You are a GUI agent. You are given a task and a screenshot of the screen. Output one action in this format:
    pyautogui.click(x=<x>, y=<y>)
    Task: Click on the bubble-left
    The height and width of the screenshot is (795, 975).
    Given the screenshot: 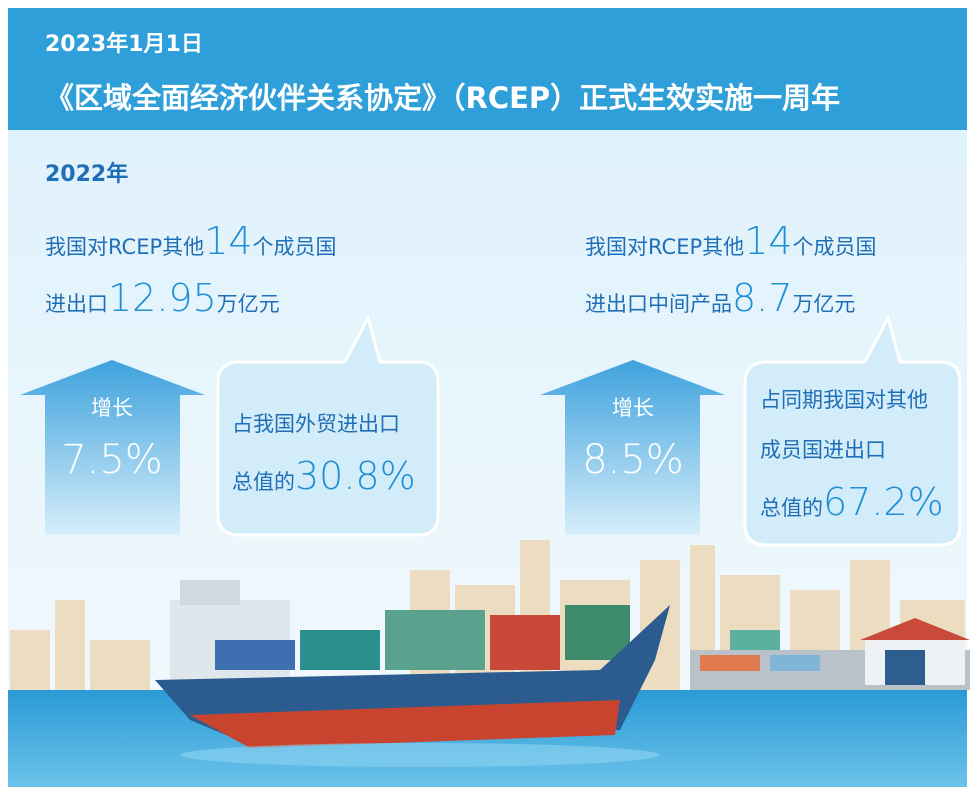 What is the action you would take?
    pyautogui.click(x=328, y=425)
    